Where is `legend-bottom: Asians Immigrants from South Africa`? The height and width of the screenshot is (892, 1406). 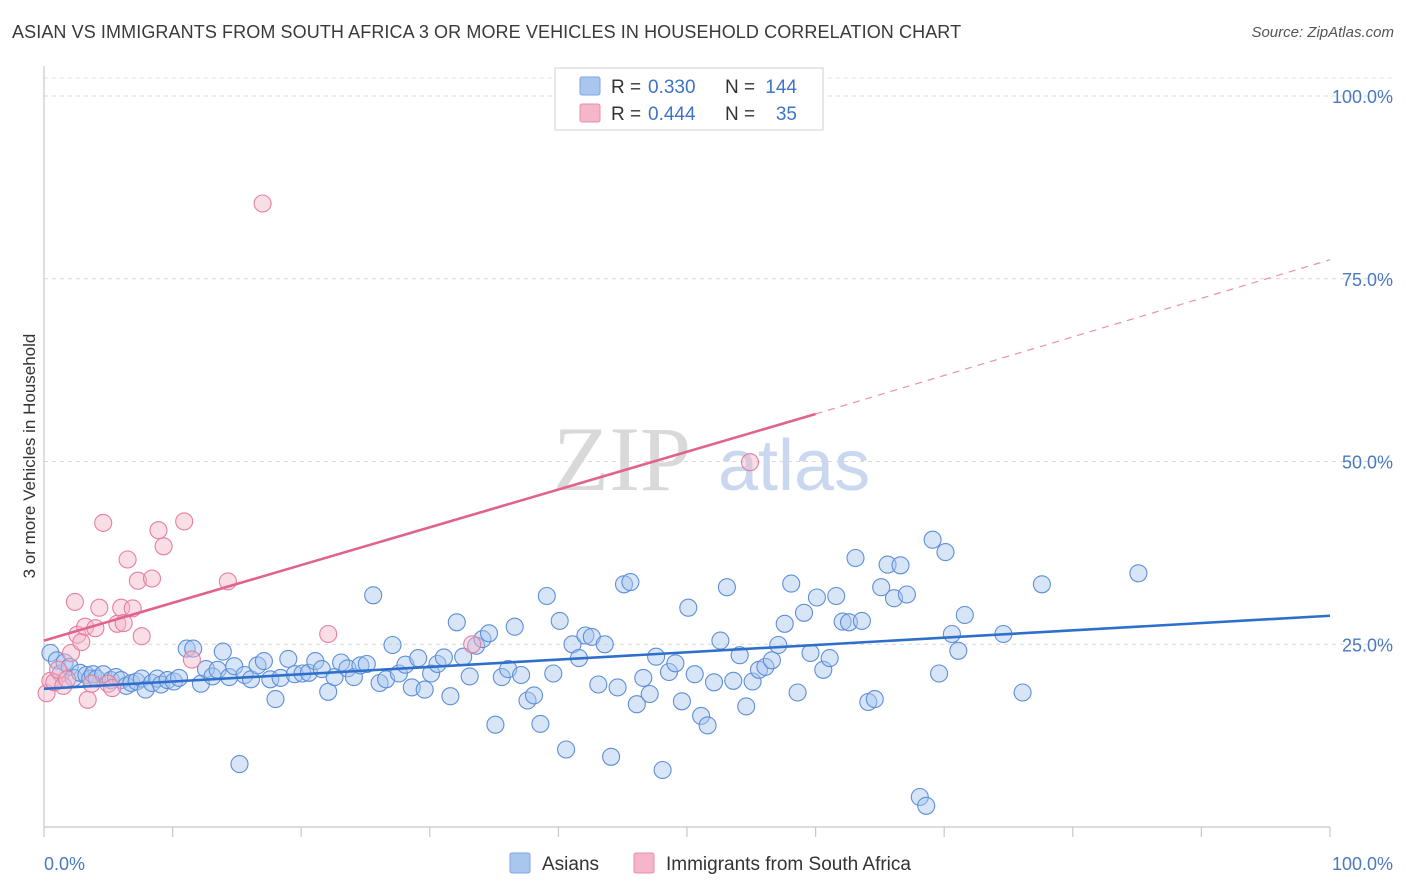 legend-bottom: Asians Immigrants from South Africa is located at coordinates (710, 863).